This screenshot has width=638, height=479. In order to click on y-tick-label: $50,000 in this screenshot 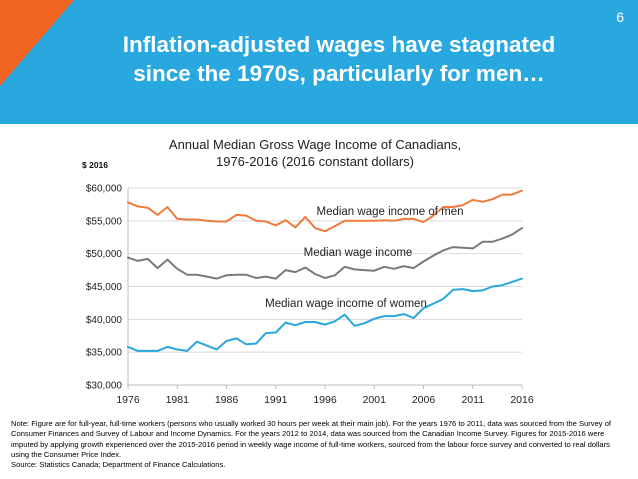, I will do `click(104, 254)`.